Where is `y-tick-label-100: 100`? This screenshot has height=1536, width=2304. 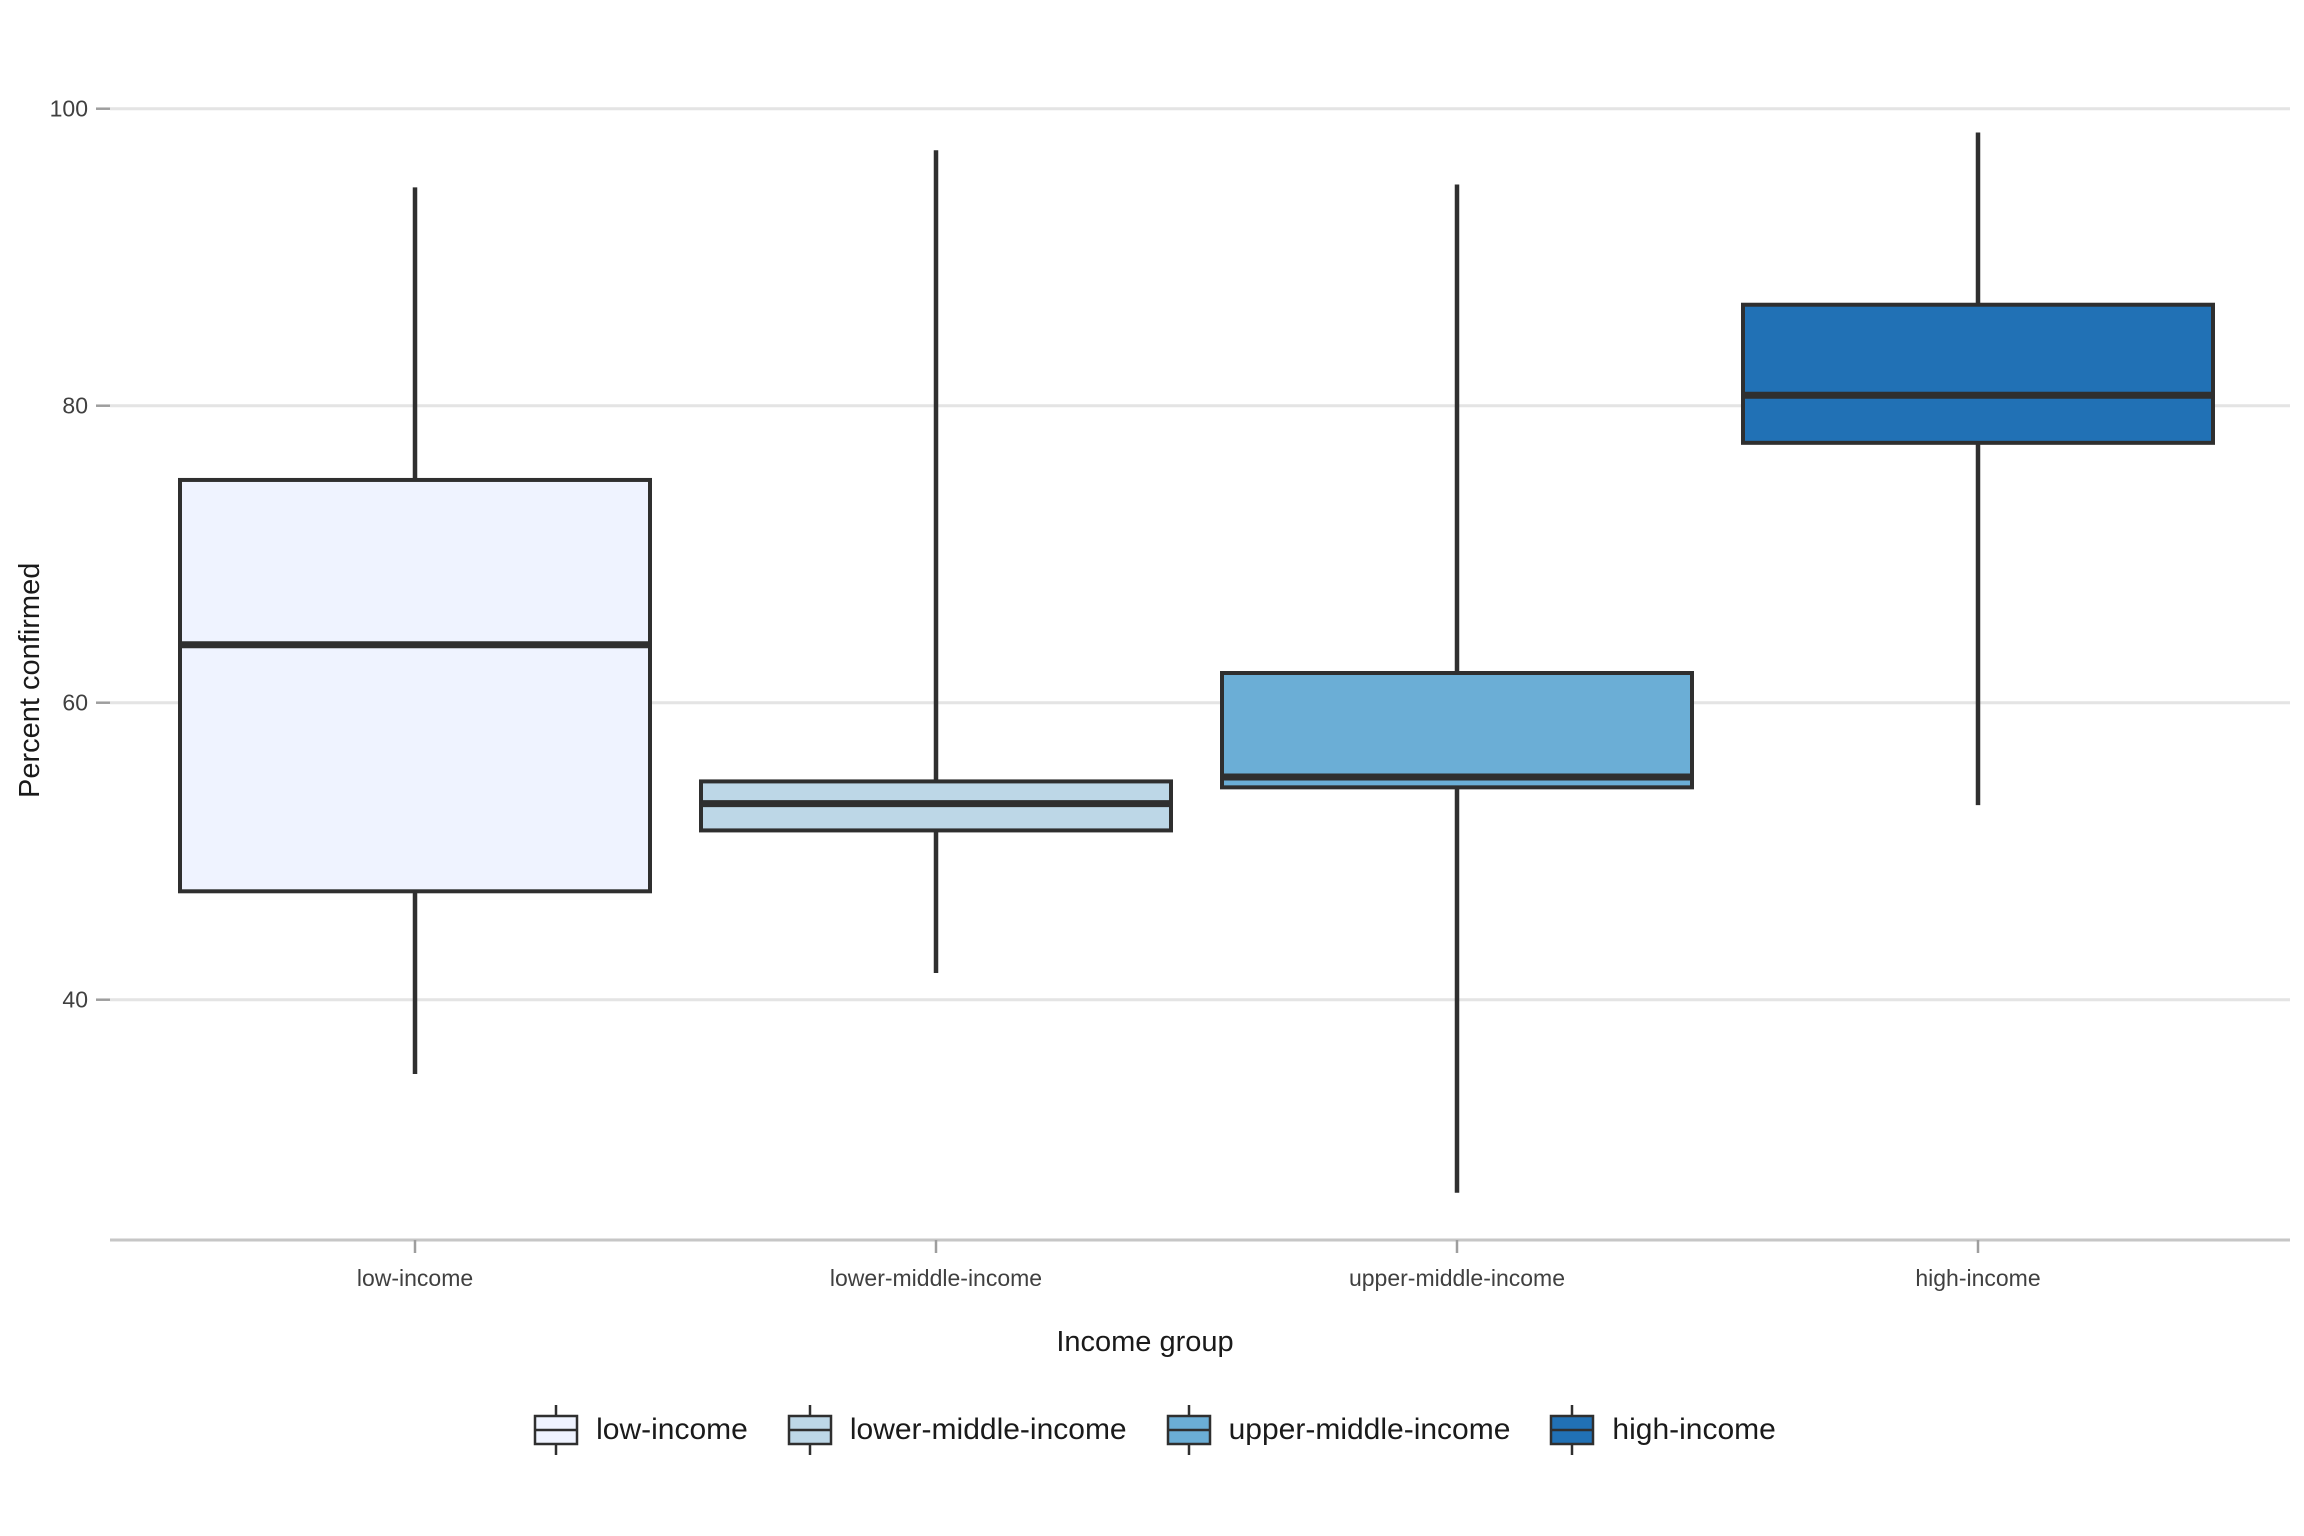
y-tick-label-100: 100 is located at coordinates (69, 109).